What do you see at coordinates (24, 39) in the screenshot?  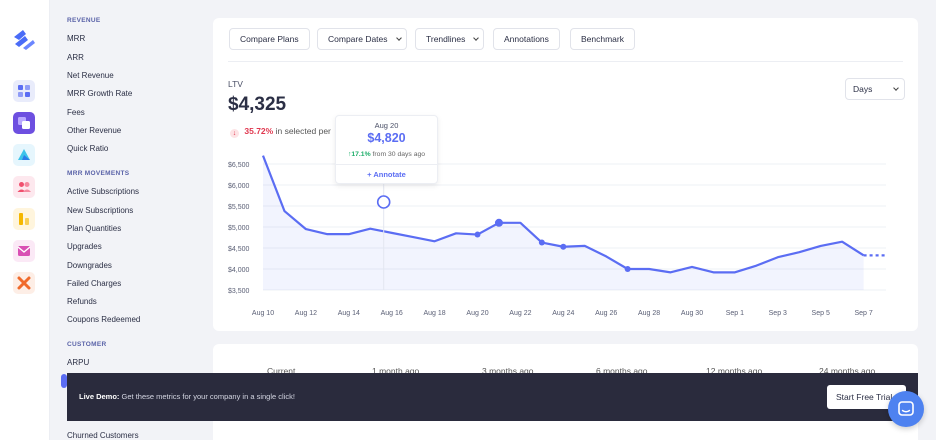 I see `baremetrics-logo-icon` at bounding box center [24, 39].